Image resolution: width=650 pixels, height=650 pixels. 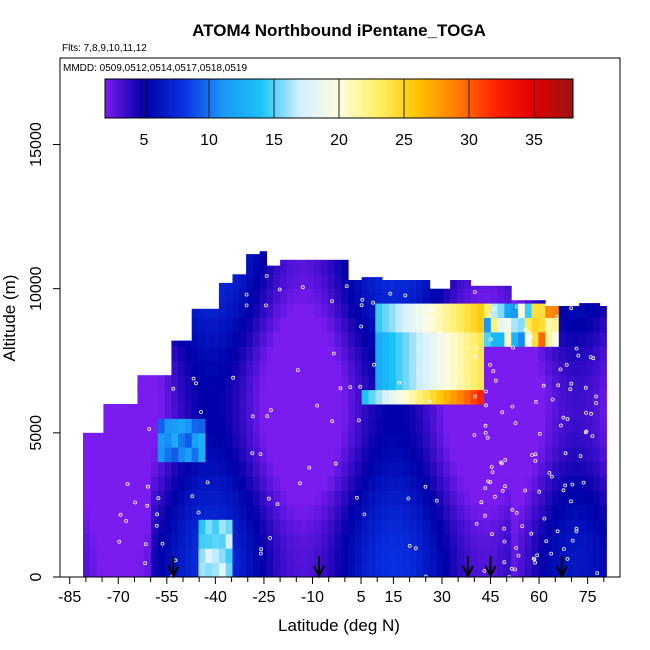 I want to click on colorbar-tick-label: 20, so click(x=339, y=140).